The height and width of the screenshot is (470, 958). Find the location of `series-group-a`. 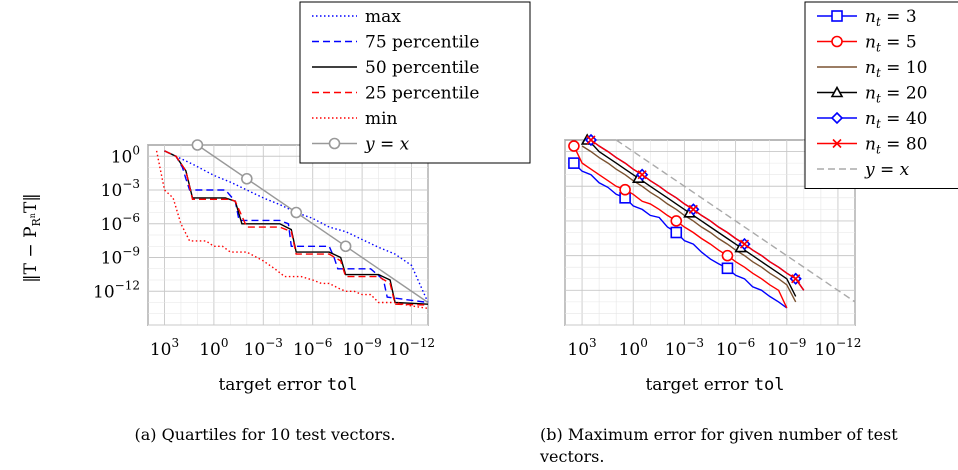

series-group-a is located at coordinates (292, 224).